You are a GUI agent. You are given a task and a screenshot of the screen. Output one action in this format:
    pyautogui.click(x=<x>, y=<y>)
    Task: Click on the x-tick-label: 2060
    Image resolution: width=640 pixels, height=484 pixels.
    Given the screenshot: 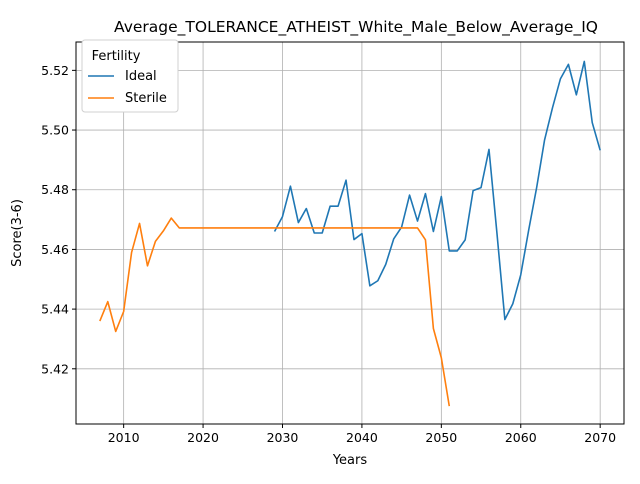 What is the action you would take?
    pyautogui.click(x=521, y=437)
    